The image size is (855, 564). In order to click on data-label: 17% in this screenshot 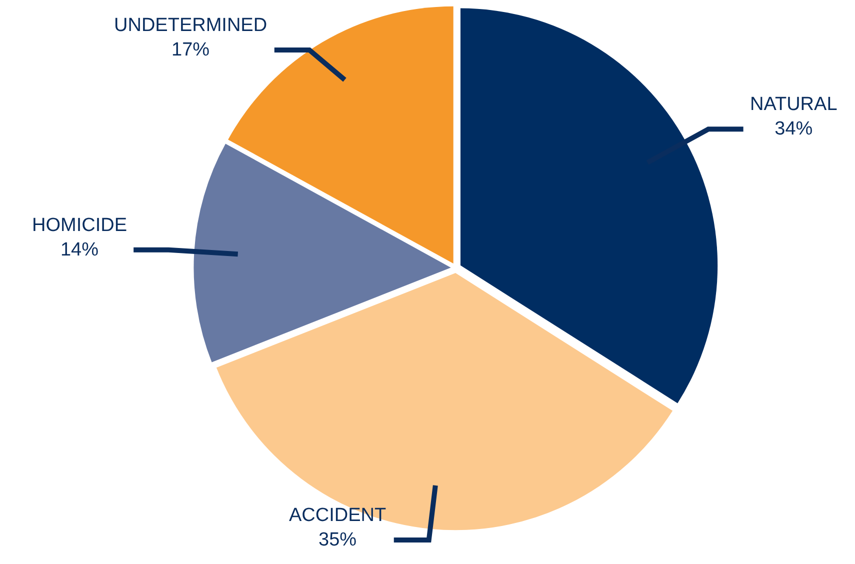, I will do `click(191, 50)`.